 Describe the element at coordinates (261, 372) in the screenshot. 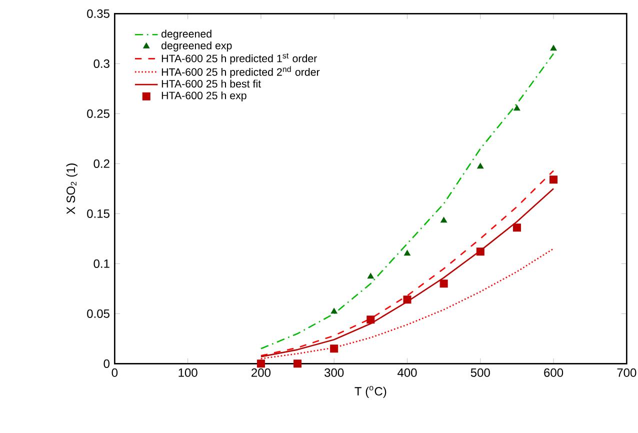

I see `x-tick-label: 200` at that location.